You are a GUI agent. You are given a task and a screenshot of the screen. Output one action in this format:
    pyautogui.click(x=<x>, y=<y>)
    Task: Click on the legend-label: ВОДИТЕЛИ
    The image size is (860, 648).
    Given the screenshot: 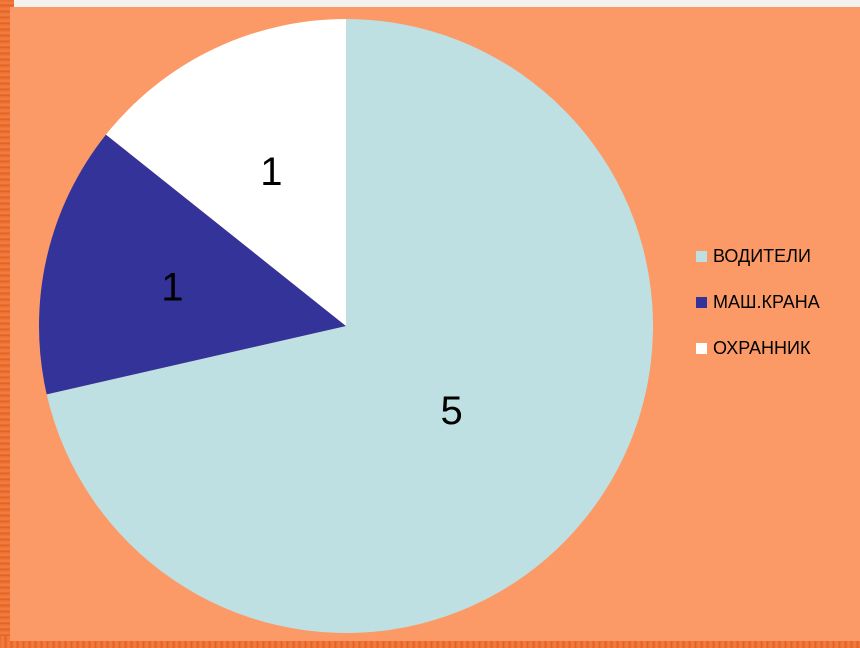 What is the action you would take?
    pyautogui.click(x=762, y=255)
    